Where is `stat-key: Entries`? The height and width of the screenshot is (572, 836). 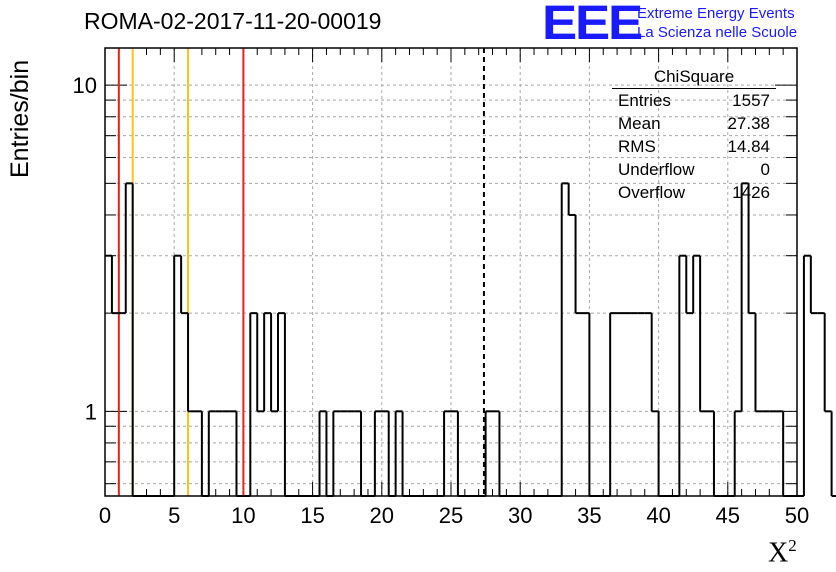
stat-key: Entries is located at coordinates (644, 100).